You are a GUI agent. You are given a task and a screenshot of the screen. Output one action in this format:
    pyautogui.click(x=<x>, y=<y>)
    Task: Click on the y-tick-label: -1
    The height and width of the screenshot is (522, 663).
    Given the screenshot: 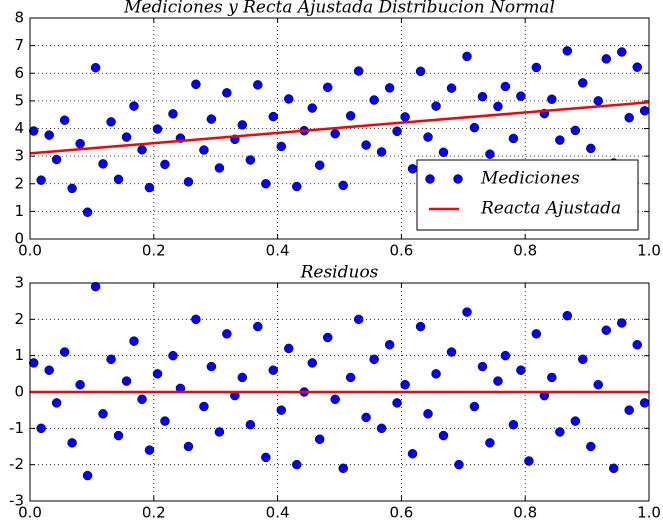 What is the action you would take?
    pyautogui.click(x=16, y=428)
    